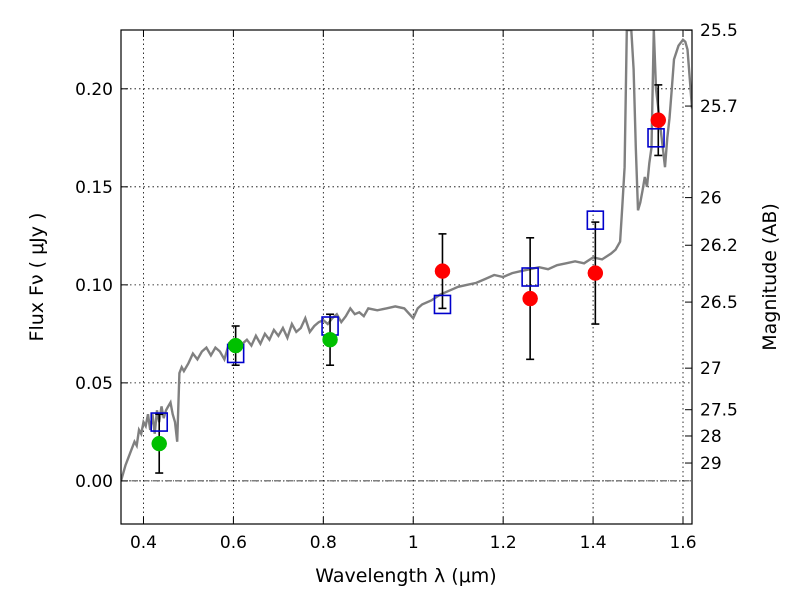 This screenshot has width=800, height=600. Describe the element at coordinates (405, 576) in the screenshot. I see `x-axis-label: Wavelength λ (μm)` at that location.